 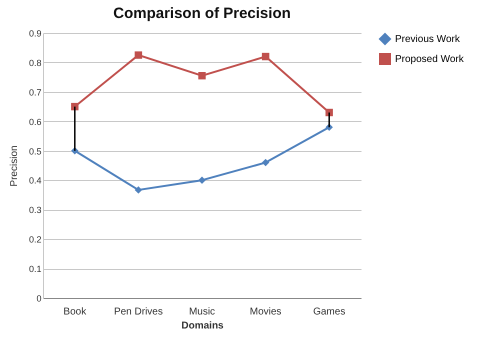 I want to click on x-tick-label: Movies, so click(x=266, y=312).